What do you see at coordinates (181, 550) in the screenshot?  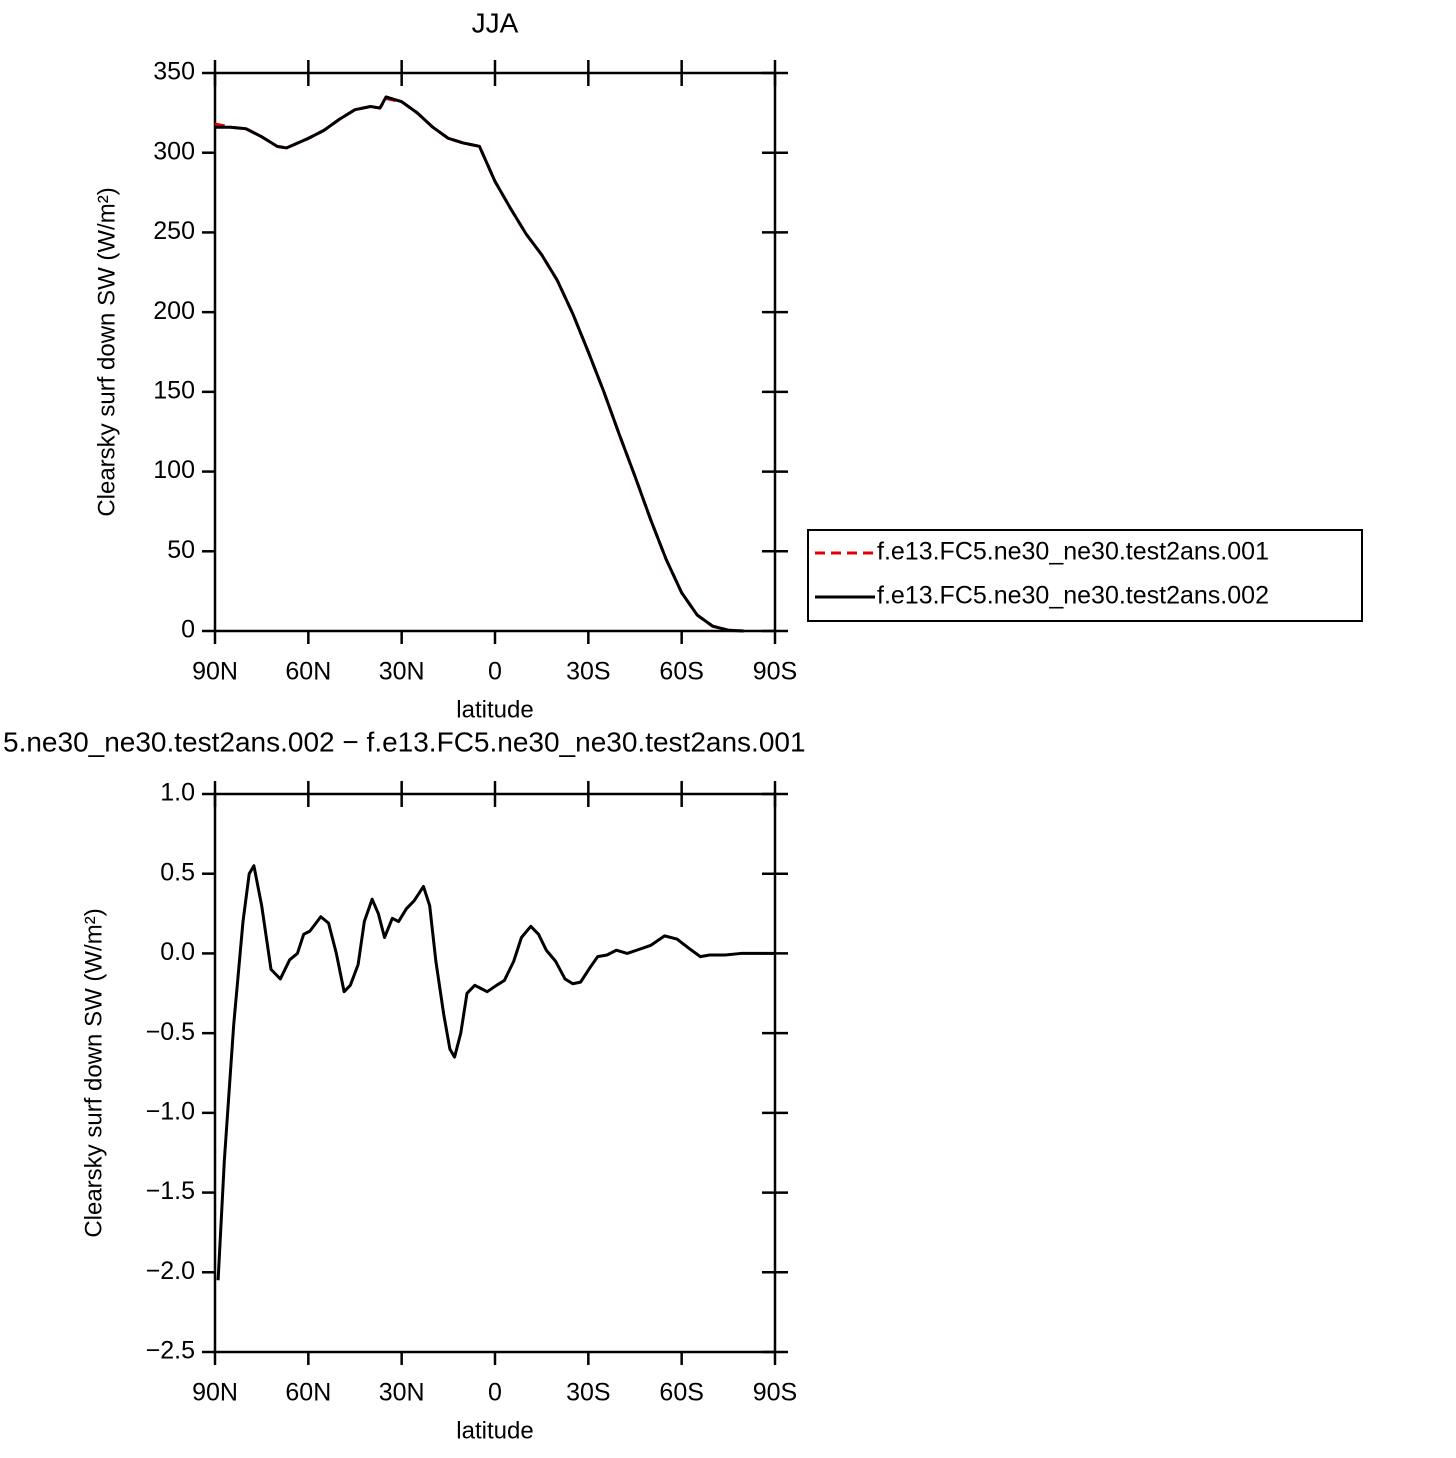 I see `y-tick-label: 50` at bounding box center [181, 550].